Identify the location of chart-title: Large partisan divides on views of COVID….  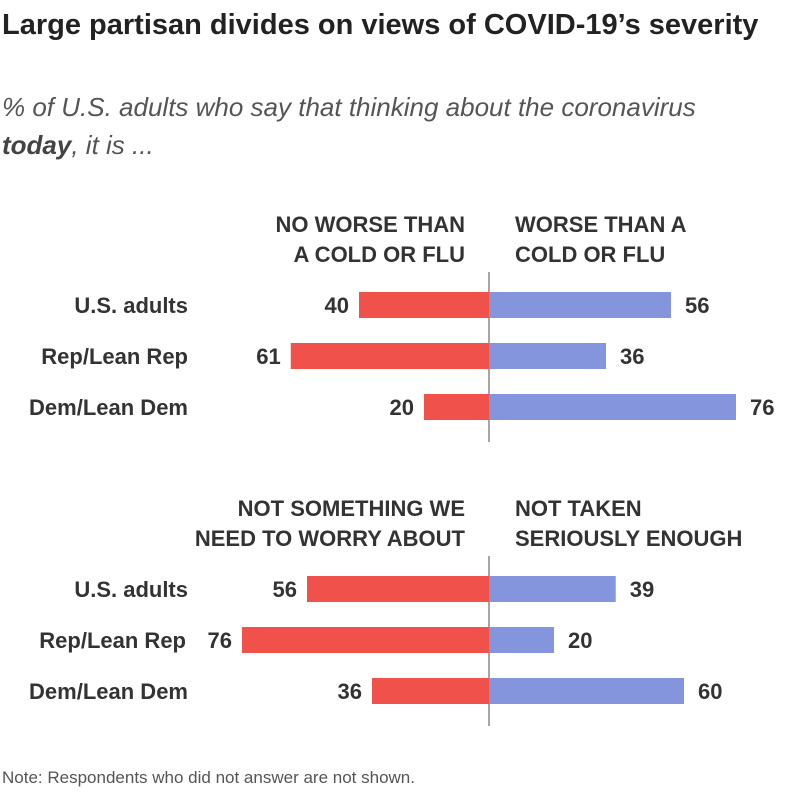
(380, 25).